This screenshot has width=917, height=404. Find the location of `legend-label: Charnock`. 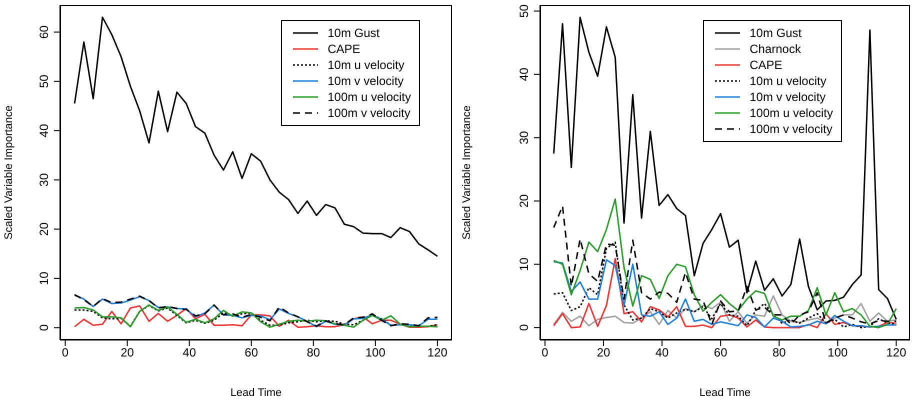

legend-label: Charnock is located at coordinates (775, 49).